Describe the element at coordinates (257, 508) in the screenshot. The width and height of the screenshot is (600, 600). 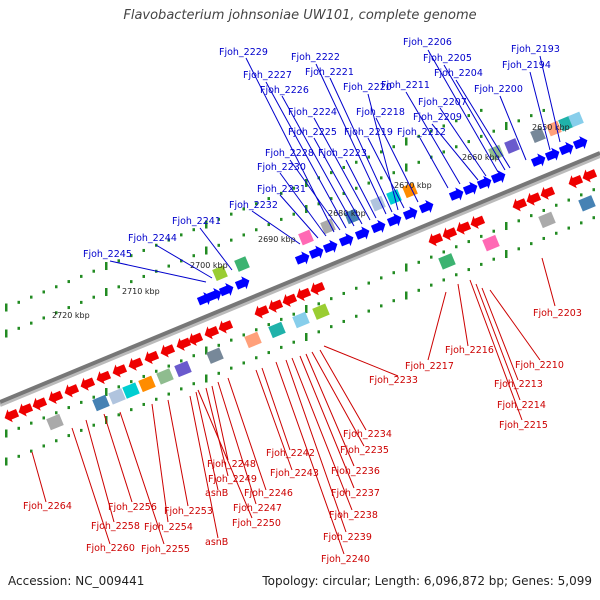
I see `bottom-gene-label: Fjoh_2247` at that location.